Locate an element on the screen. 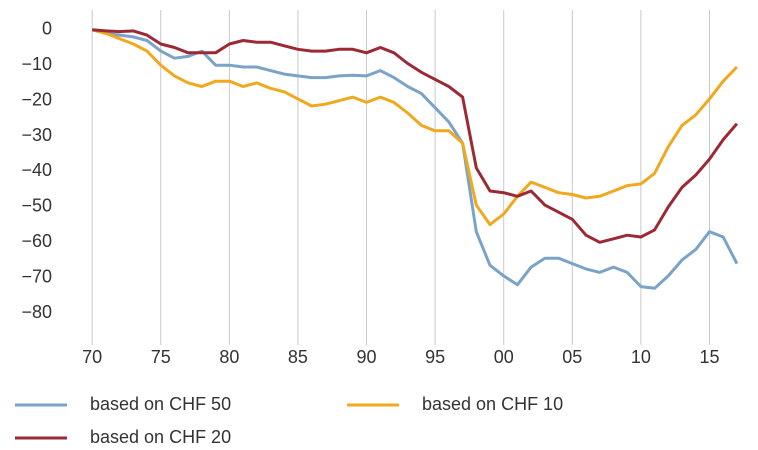 The height and width of the screenshot is (450, 758). x-tick-label: 85 is located at coordinates (298, 357).